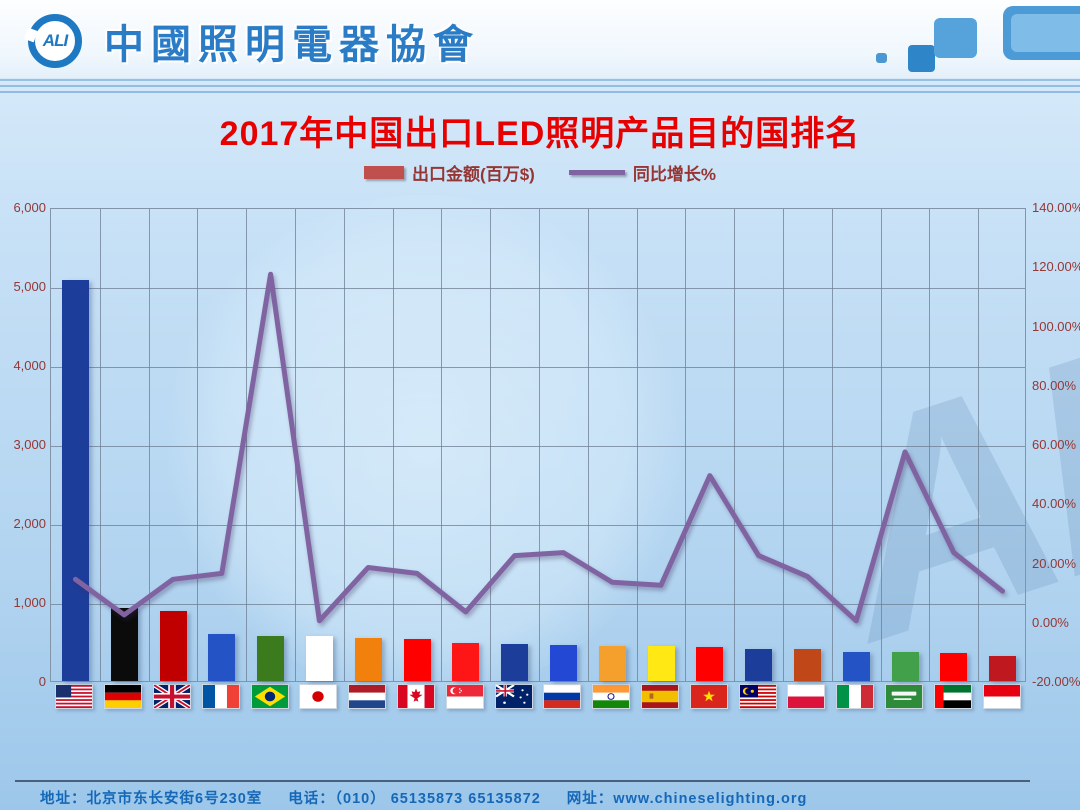 This screenshot has height=810, width=1080. Describe the element at coordinates (905, 666) in the screenshot. I see `bar-sa` at that location.